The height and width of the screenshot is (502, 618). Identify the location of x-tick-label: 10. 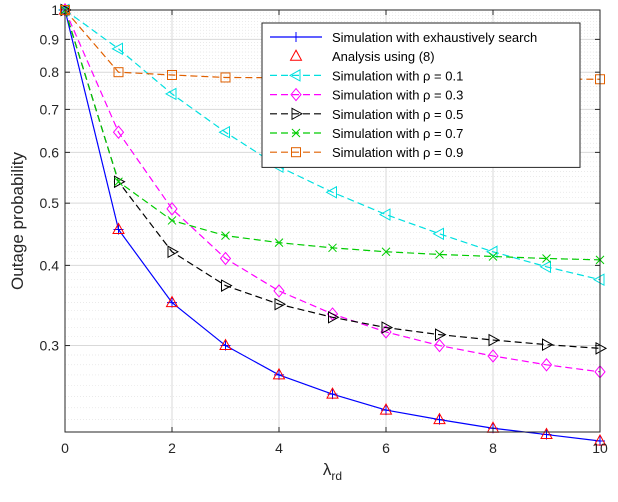
(600, 448).